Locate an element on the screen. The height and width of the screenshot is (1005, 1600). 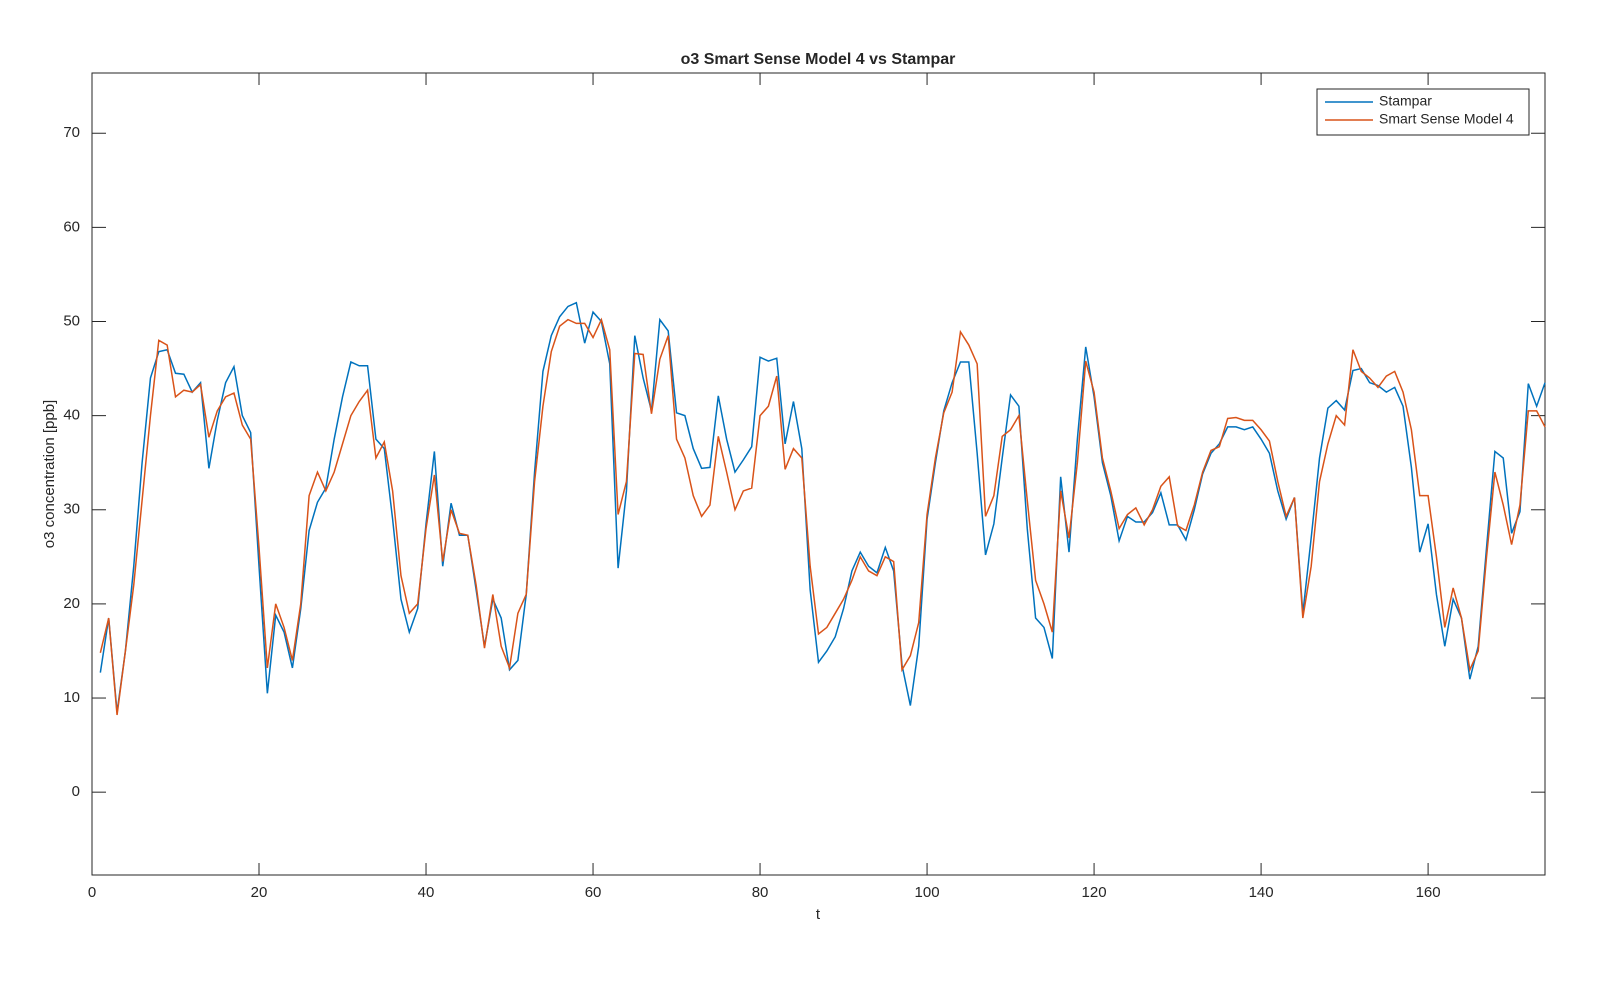
x-tick-label: 40 is located at coordinates (426, 892).